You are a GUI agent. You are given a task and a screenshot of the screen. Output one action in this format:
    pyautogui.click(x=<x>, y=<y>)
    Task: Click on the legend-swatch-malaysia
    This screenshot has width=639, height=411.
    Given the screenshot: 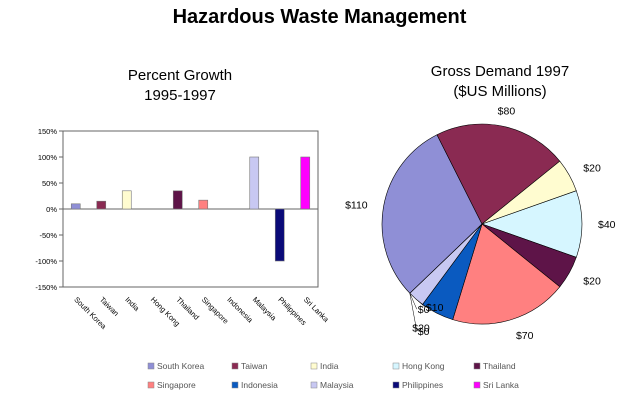 What is the action you would take?
    pyautogui.click(x=314, y=385)
    